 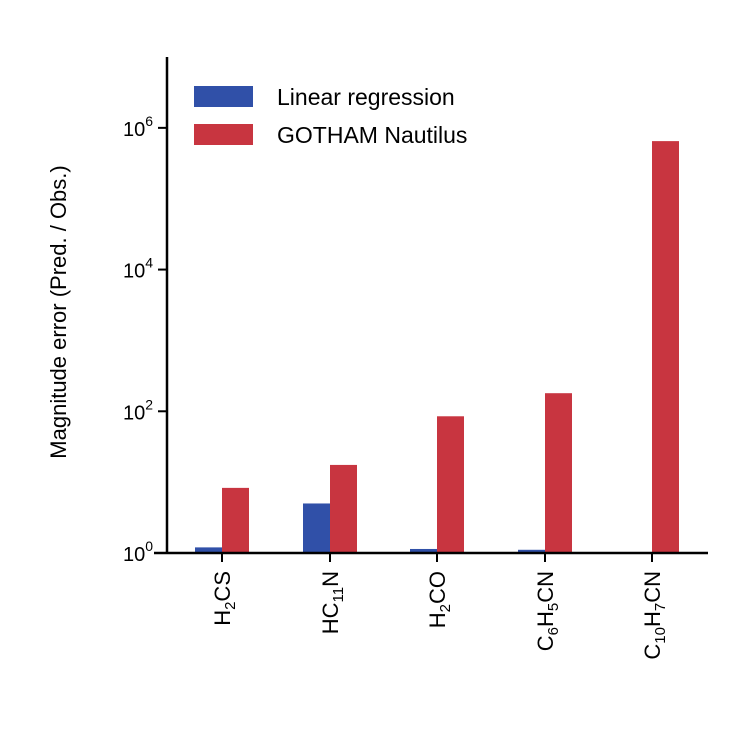 What do you see at coordinates (343, 508) in the screenshot?
I see `bar-gotham-nautilus-hc11n` at bounding box center [343, 508].